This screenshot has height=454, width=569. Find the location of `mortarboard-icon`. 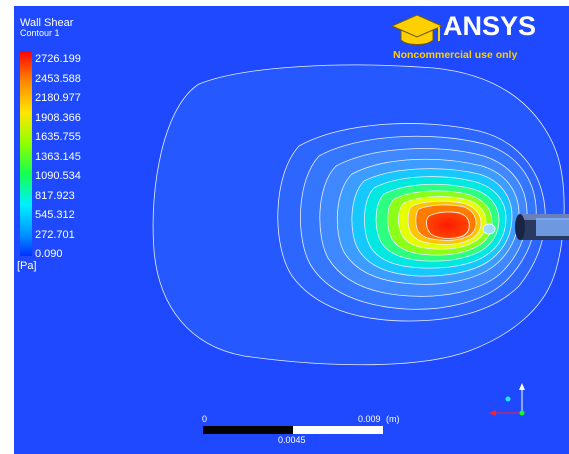

mortarboard-icon is located at coordinates (417, 29).